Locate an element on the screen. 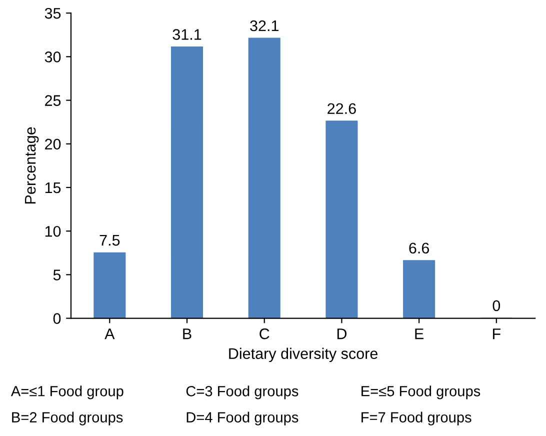 The height and width of the screenshot is (436, 546). text: D=4 Food groups is located at coordinates (242, 419).